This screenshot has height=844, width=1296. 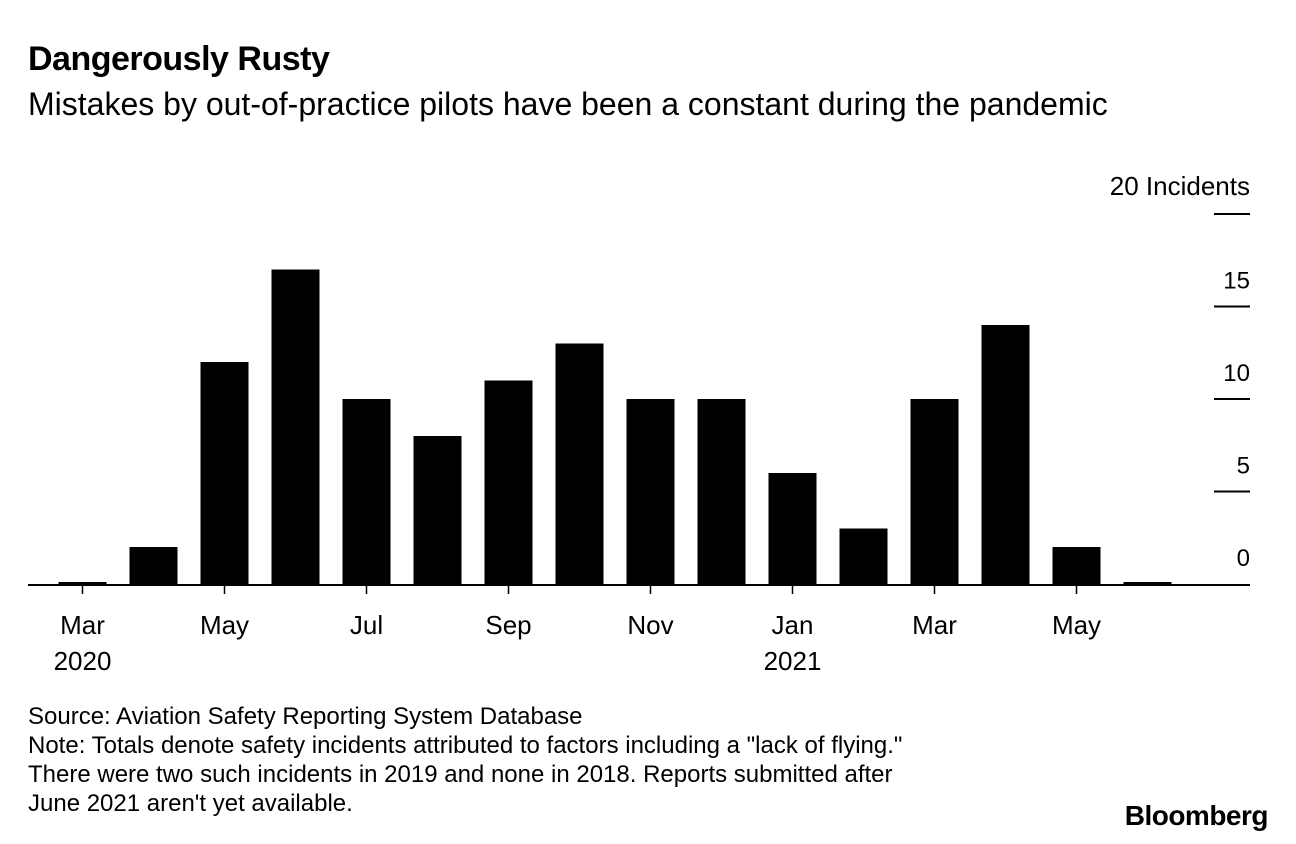 What do you see at coordinates (650, 625) in the screenshot?
I see `x-tick-label-nov: Nov` at bounding box center [650, 625].